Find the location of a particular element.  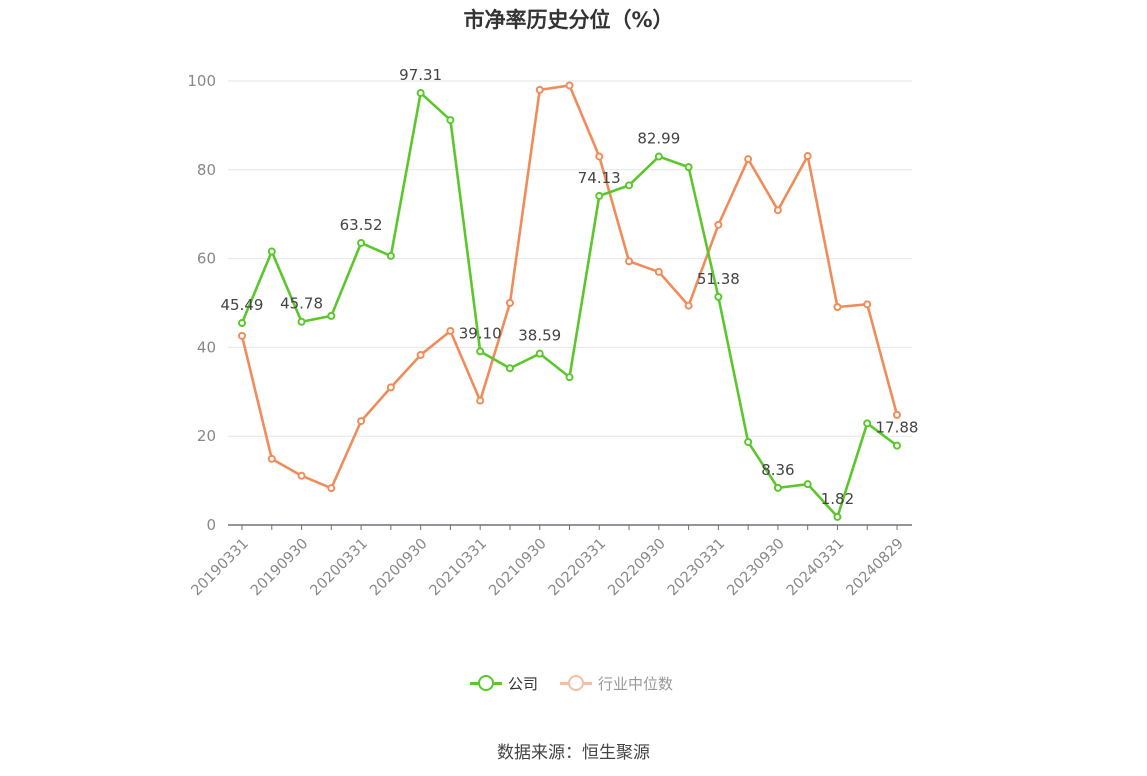

x-tick-label: 20220930 is located at coordinates (637, 568).